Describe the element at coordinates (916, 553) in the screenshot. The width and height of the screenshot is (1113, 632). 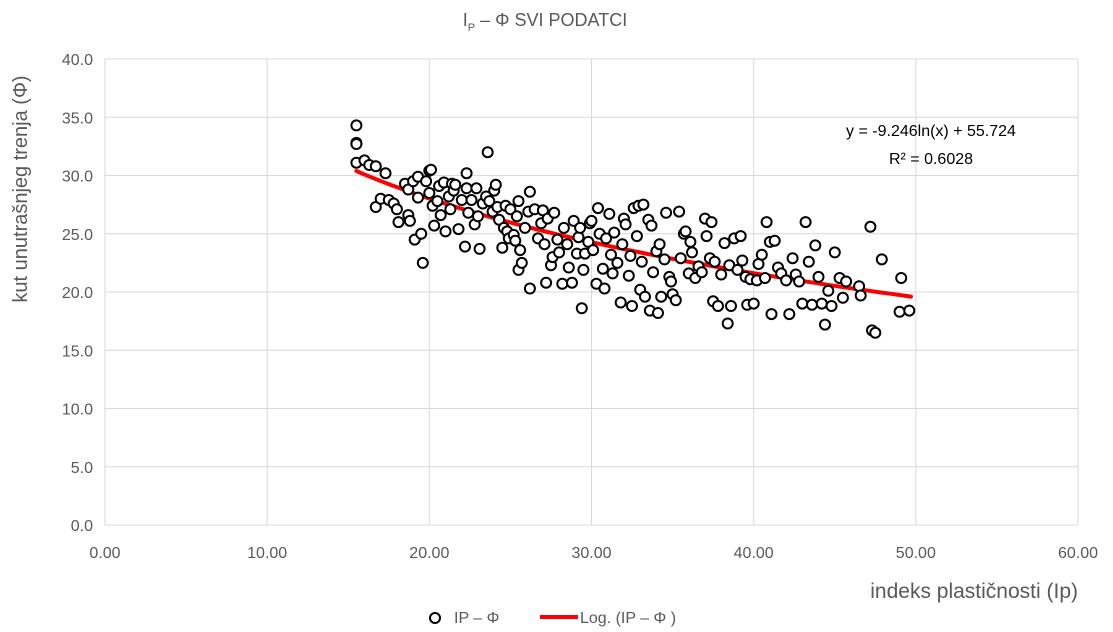
I see `x-tick-label: 50.00` at that location.